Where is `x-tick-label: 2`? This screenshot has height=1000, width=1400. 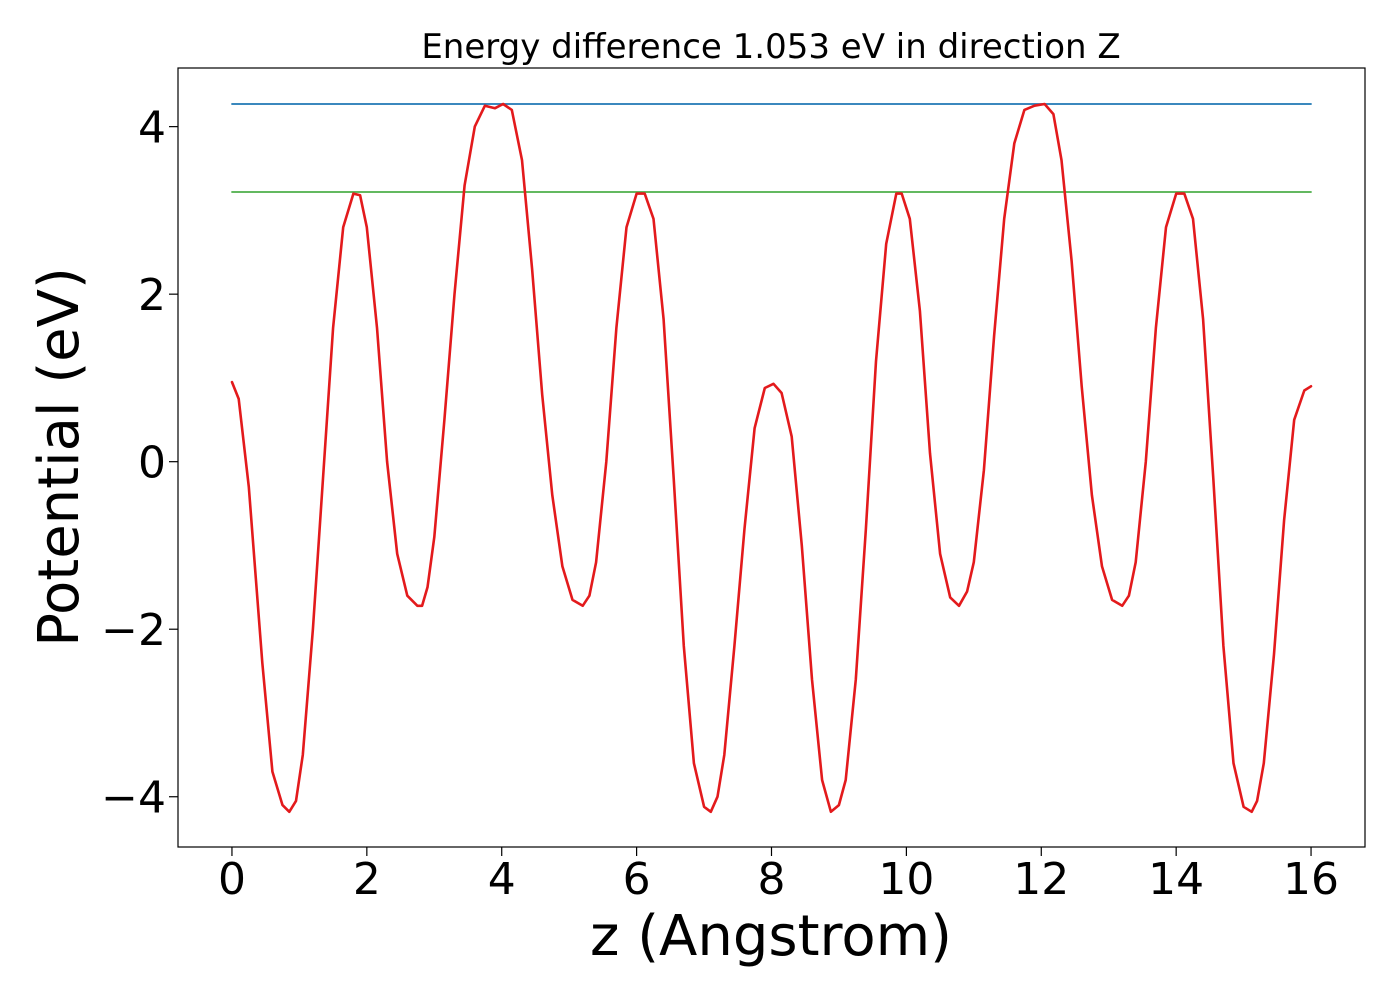 x-tick-label: 2 is located at coordinates (367, 879).